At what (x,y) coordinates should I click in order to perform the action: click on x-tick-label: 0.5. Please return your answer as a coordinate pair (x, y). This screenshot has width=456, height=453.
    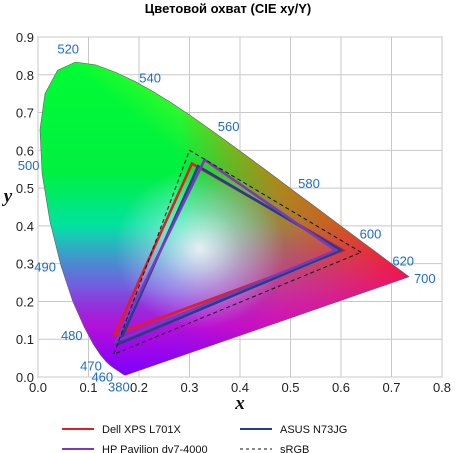
    Looking at the image, I should click on (290, 387).